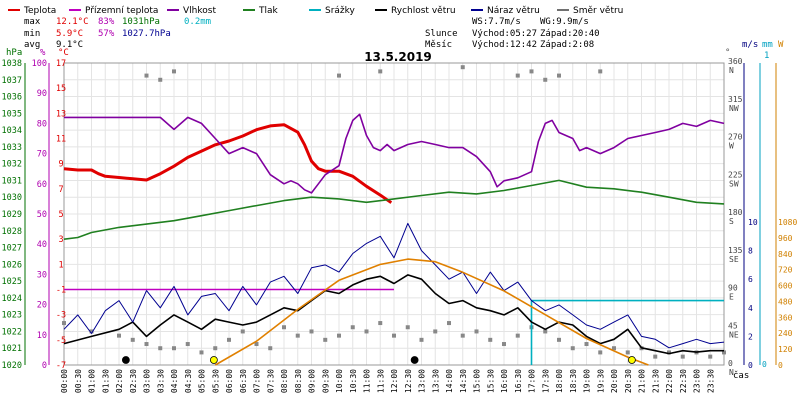  What do you see at coordinates (490, 381) in the screenshot?
I see `x-tick-label: 15:30` at bounding box center [490, 381].